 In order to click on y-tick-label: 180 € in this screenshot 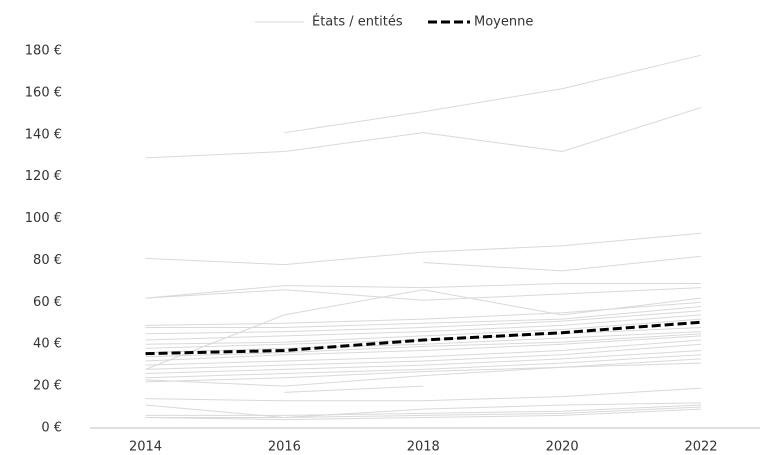, I will do `click(43, 51)`.